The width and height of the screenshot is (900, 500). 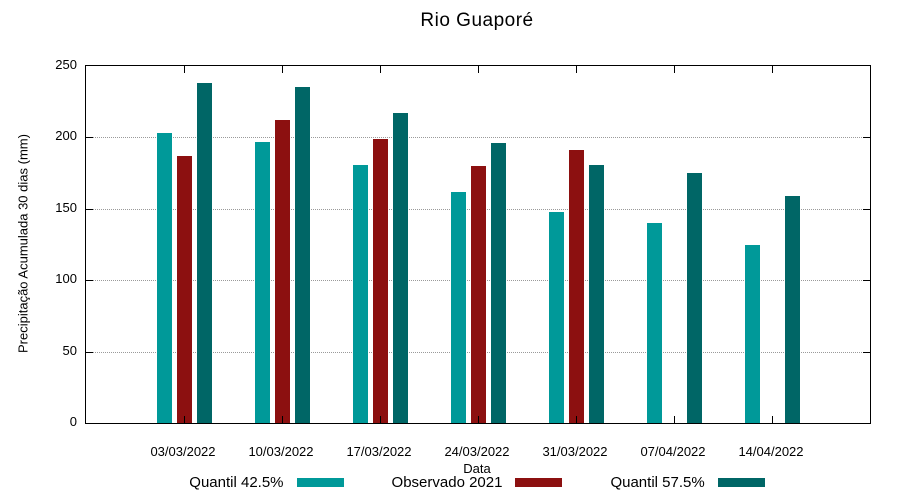 I want to click on y-tick-label-200: 200, so click(x=66, y=136).